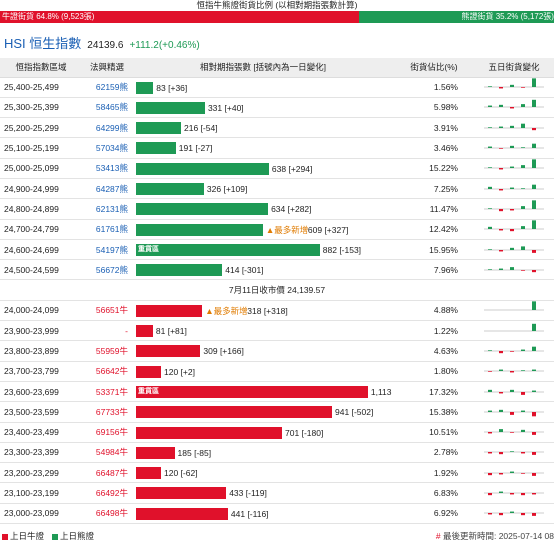  What do you see at coordinates (107, 168) in the screenshot?
I see `warrant-code-link: 53413熊` at bounding box center [107, 168].